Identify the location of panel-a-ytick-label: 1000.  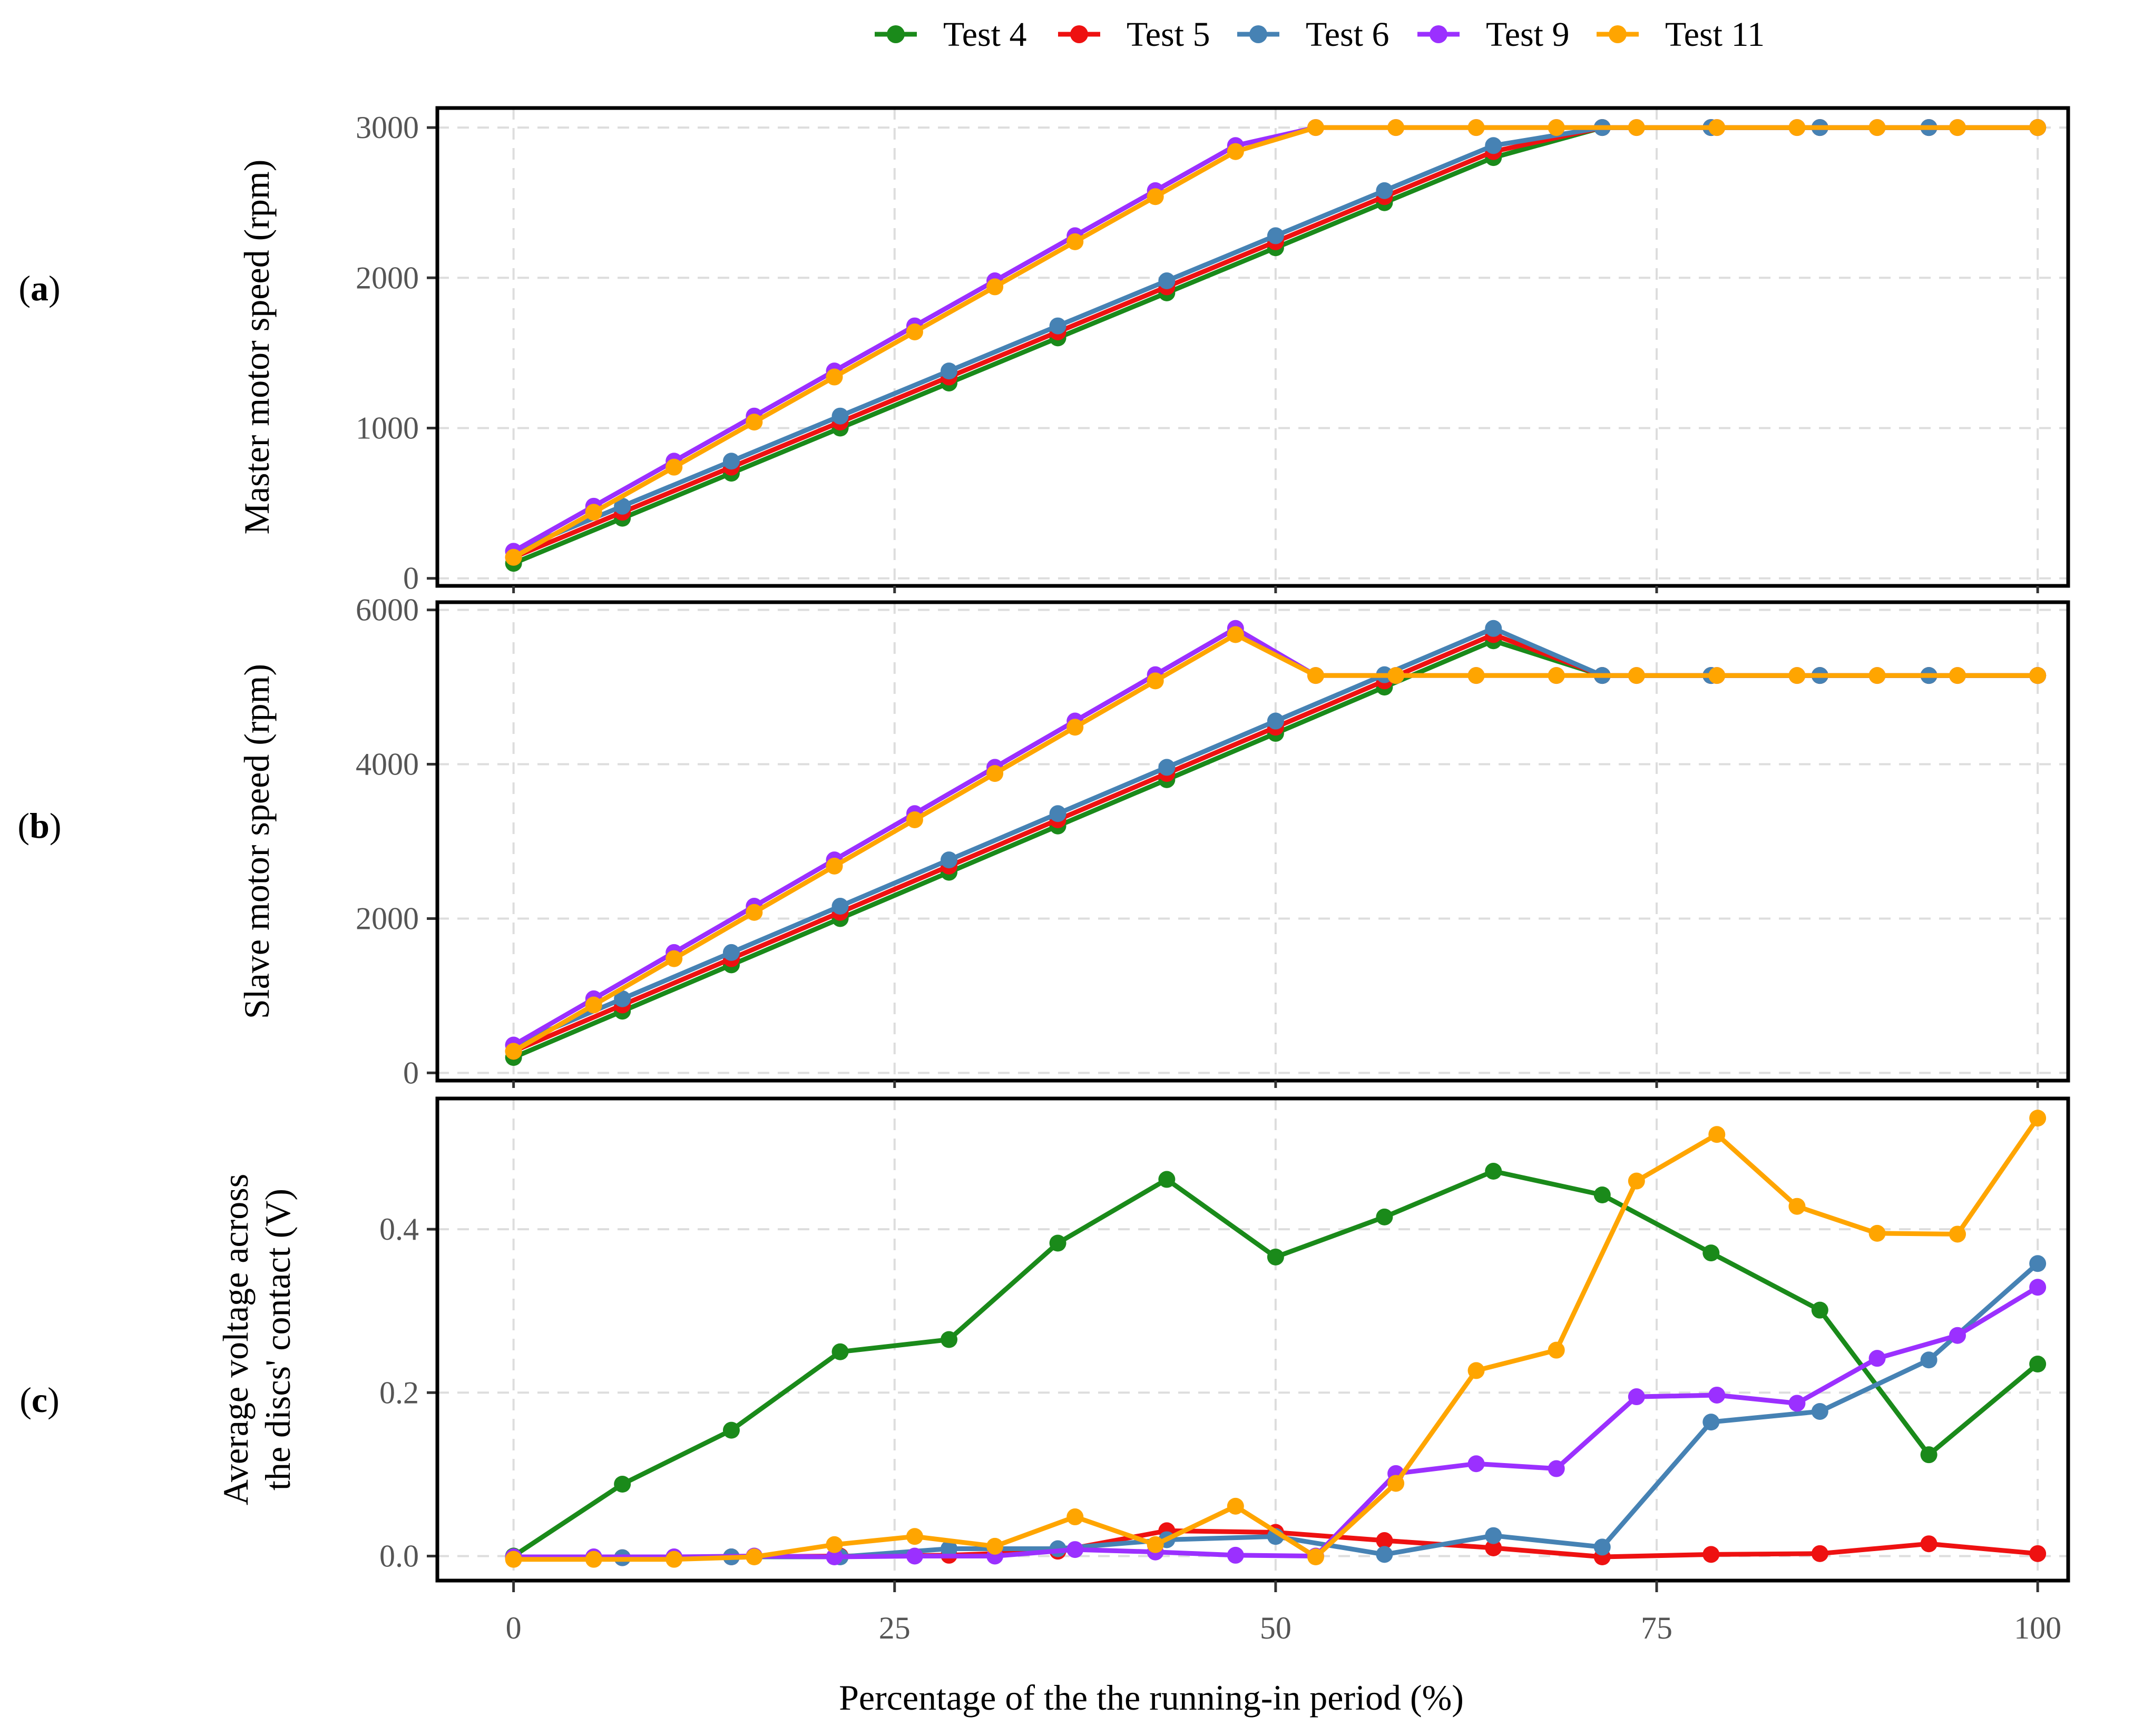
(387, 428).